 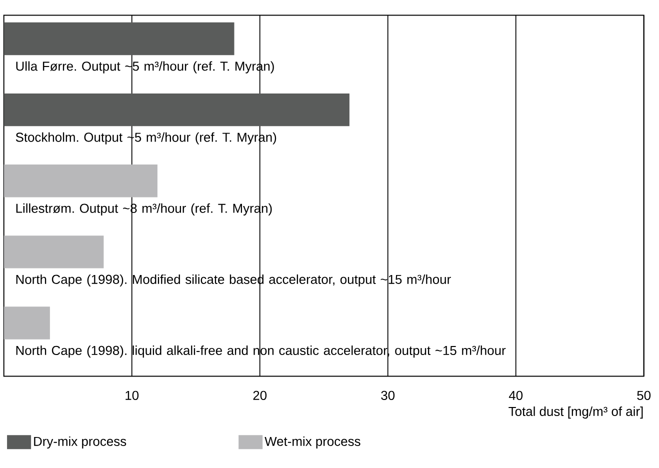 I want to click on legend-label: Dry-mix process, so click(x=80, y=442).